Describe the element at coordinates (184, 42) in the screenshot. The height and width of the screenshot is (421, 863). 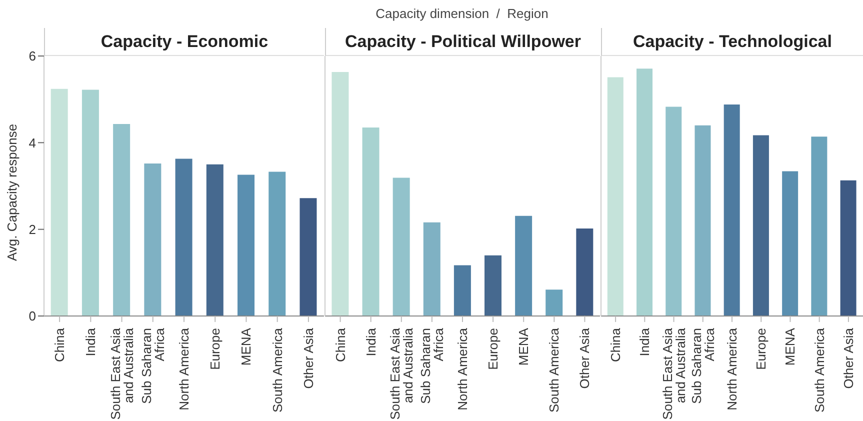
I see `chart-title: Capacity - Economic` at that location.